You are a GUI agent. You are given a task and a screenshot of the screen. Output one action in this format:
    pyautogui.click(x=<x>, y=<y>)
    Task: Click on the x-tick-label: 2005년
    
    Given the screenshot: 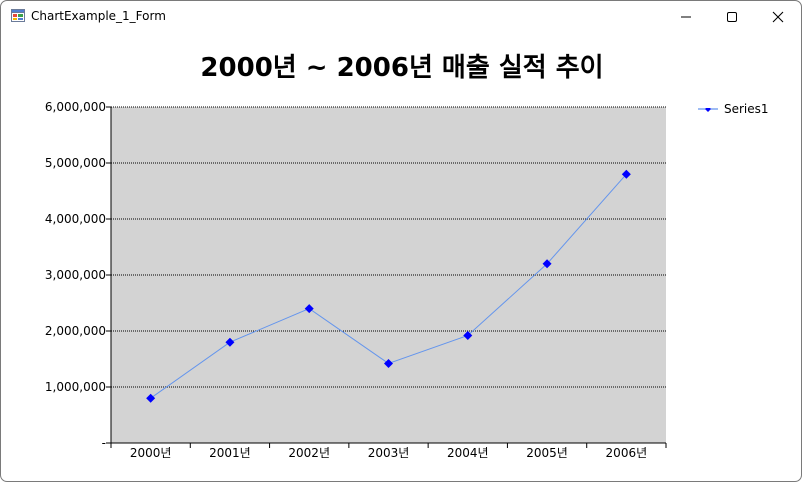 What is the action you would take?
    pyautogui.click(x=547, y=453)
    